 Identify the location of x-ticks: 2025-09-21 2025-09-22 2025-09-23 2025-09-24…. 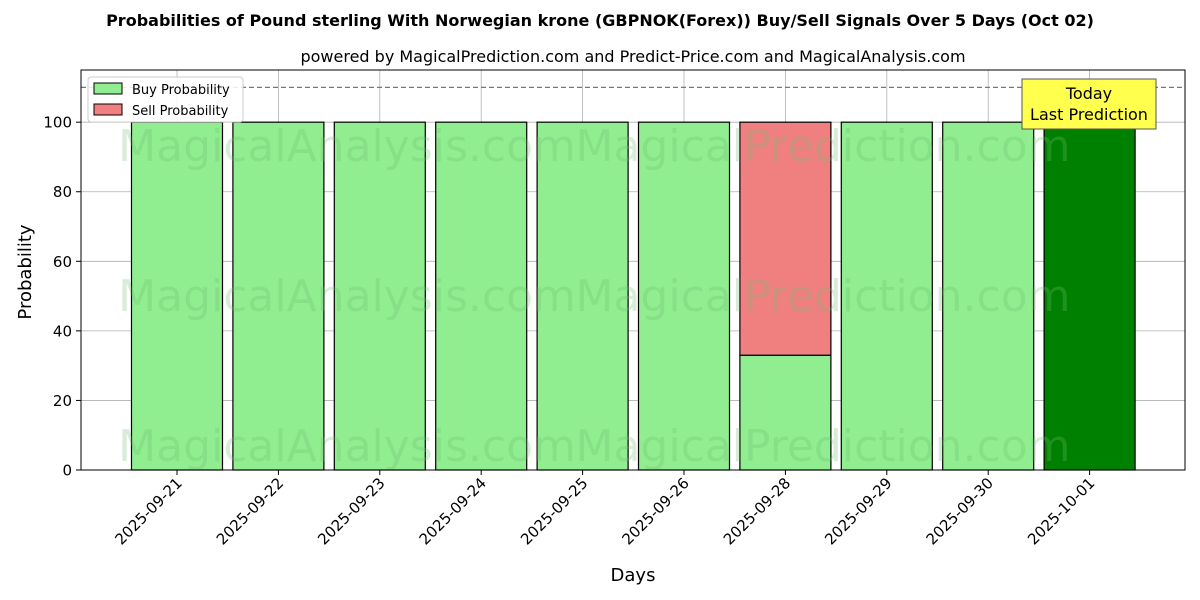
(604, 509).